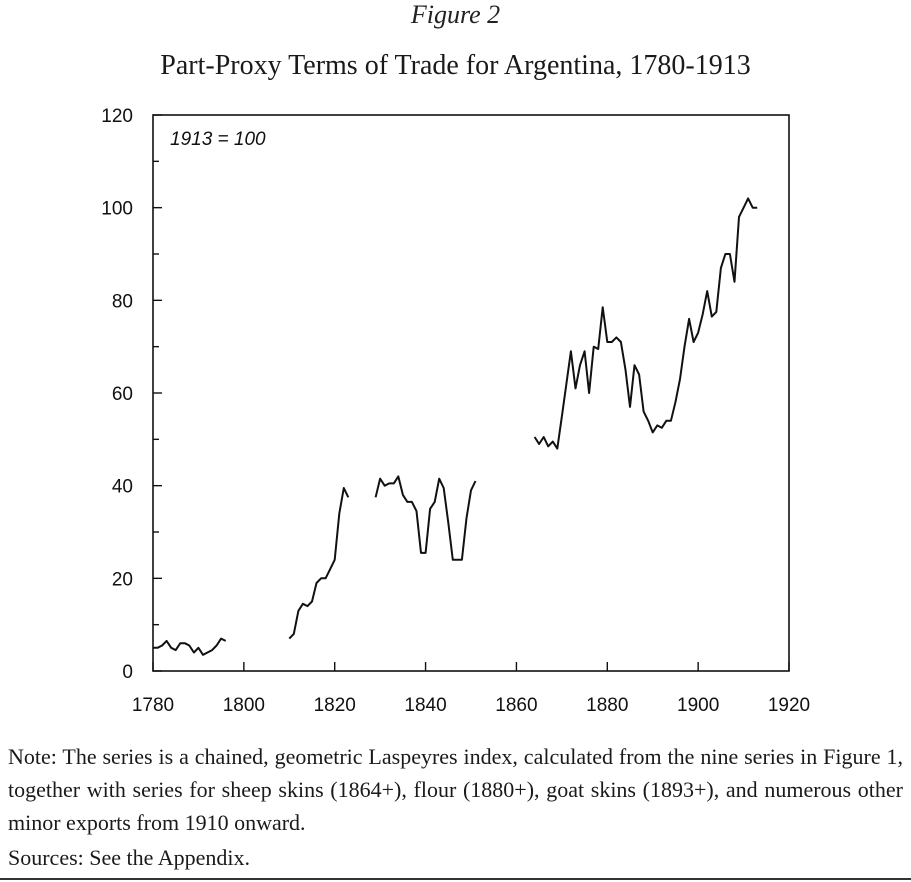 Image resolution: width=911 pixels, height=882 pixels. Describe the element at coordinates (153, 705) in the screenshot. I see `x-tick-label: 1780` at that location.